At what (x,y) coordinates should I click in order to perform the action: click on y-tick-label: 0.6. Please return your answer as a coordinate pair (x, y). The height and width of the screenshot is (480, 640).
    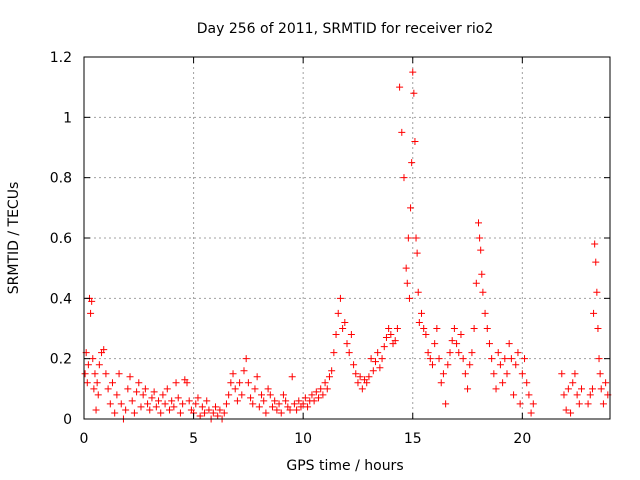
    Looking at the image, I should click on (61, 239).